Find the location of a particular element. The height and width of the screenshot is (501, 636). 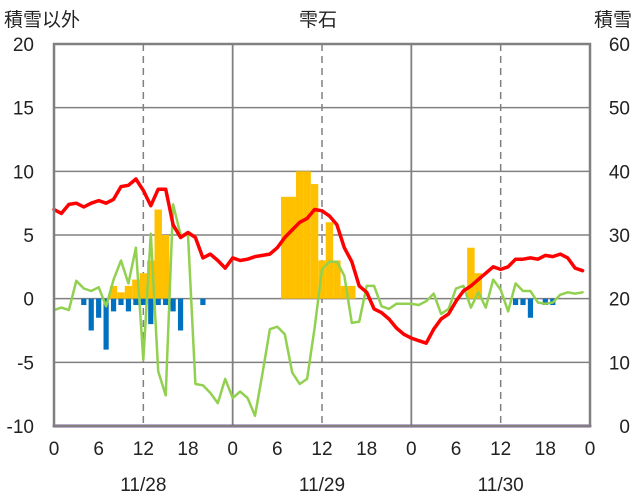

y-right-axis-label: 積雪 is located at coordinates (613, 20).